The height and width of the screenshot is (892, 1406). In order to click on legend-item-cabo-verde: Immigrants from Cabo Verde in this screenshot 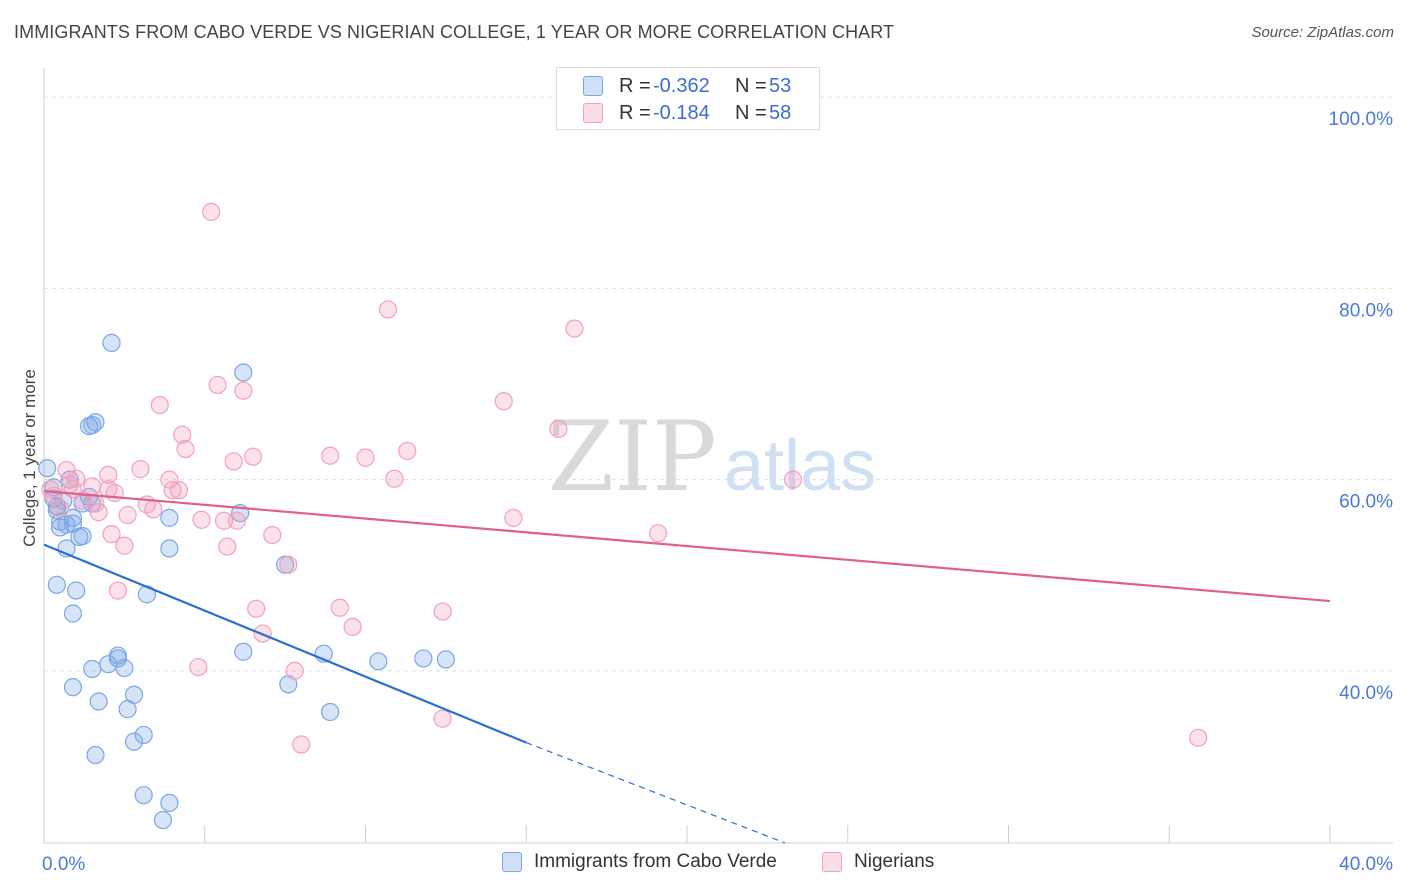, I will do `click(639, 862)`.